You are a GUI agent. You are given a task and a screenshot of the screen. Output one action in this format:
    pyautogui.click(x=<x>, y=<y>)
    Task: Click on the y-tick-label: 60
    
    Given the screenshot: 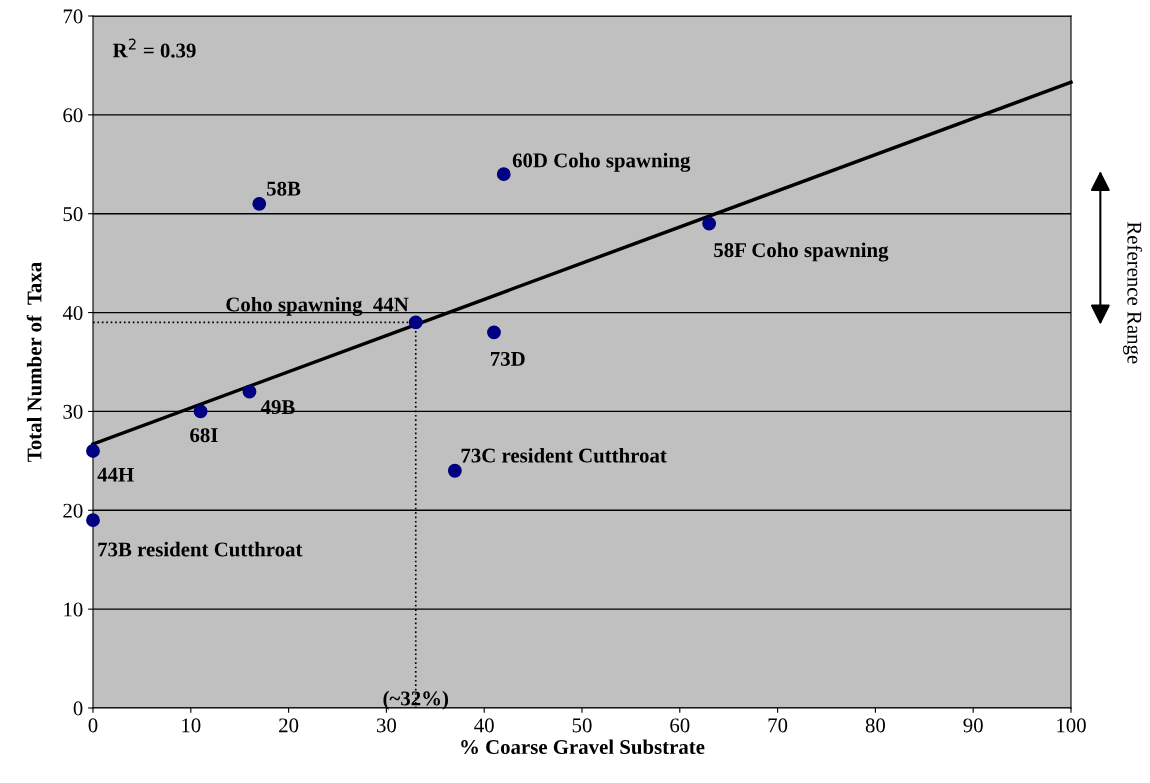 What is the action you would take?
    pyautogui.click(x=73, y=115)
    